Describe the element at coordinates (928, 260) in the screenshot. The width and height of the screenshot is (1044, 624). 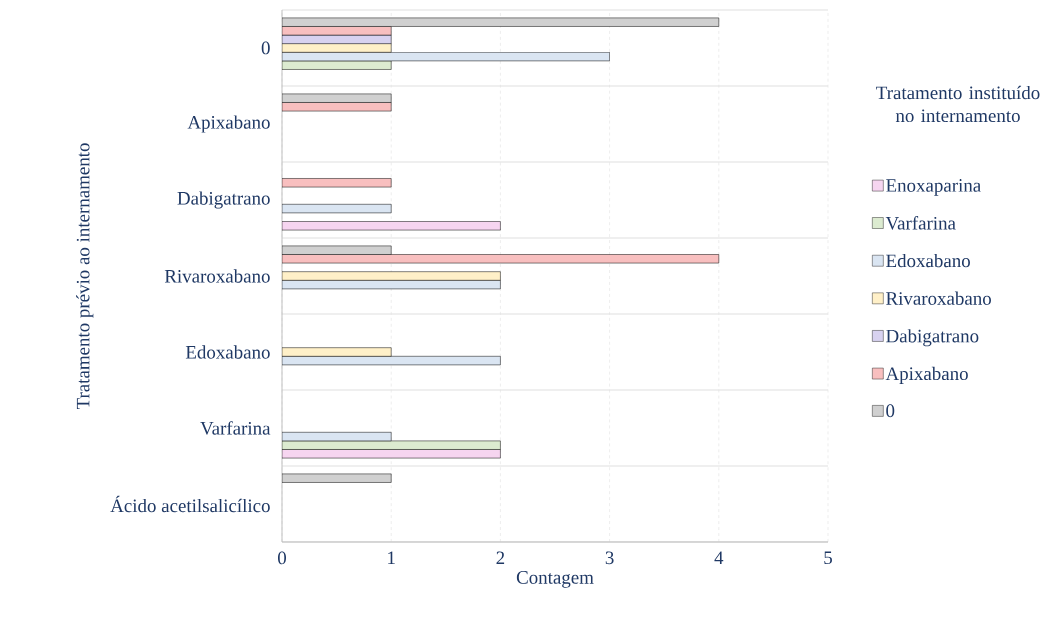
I see `legend-label: Edoxabano` at that location.